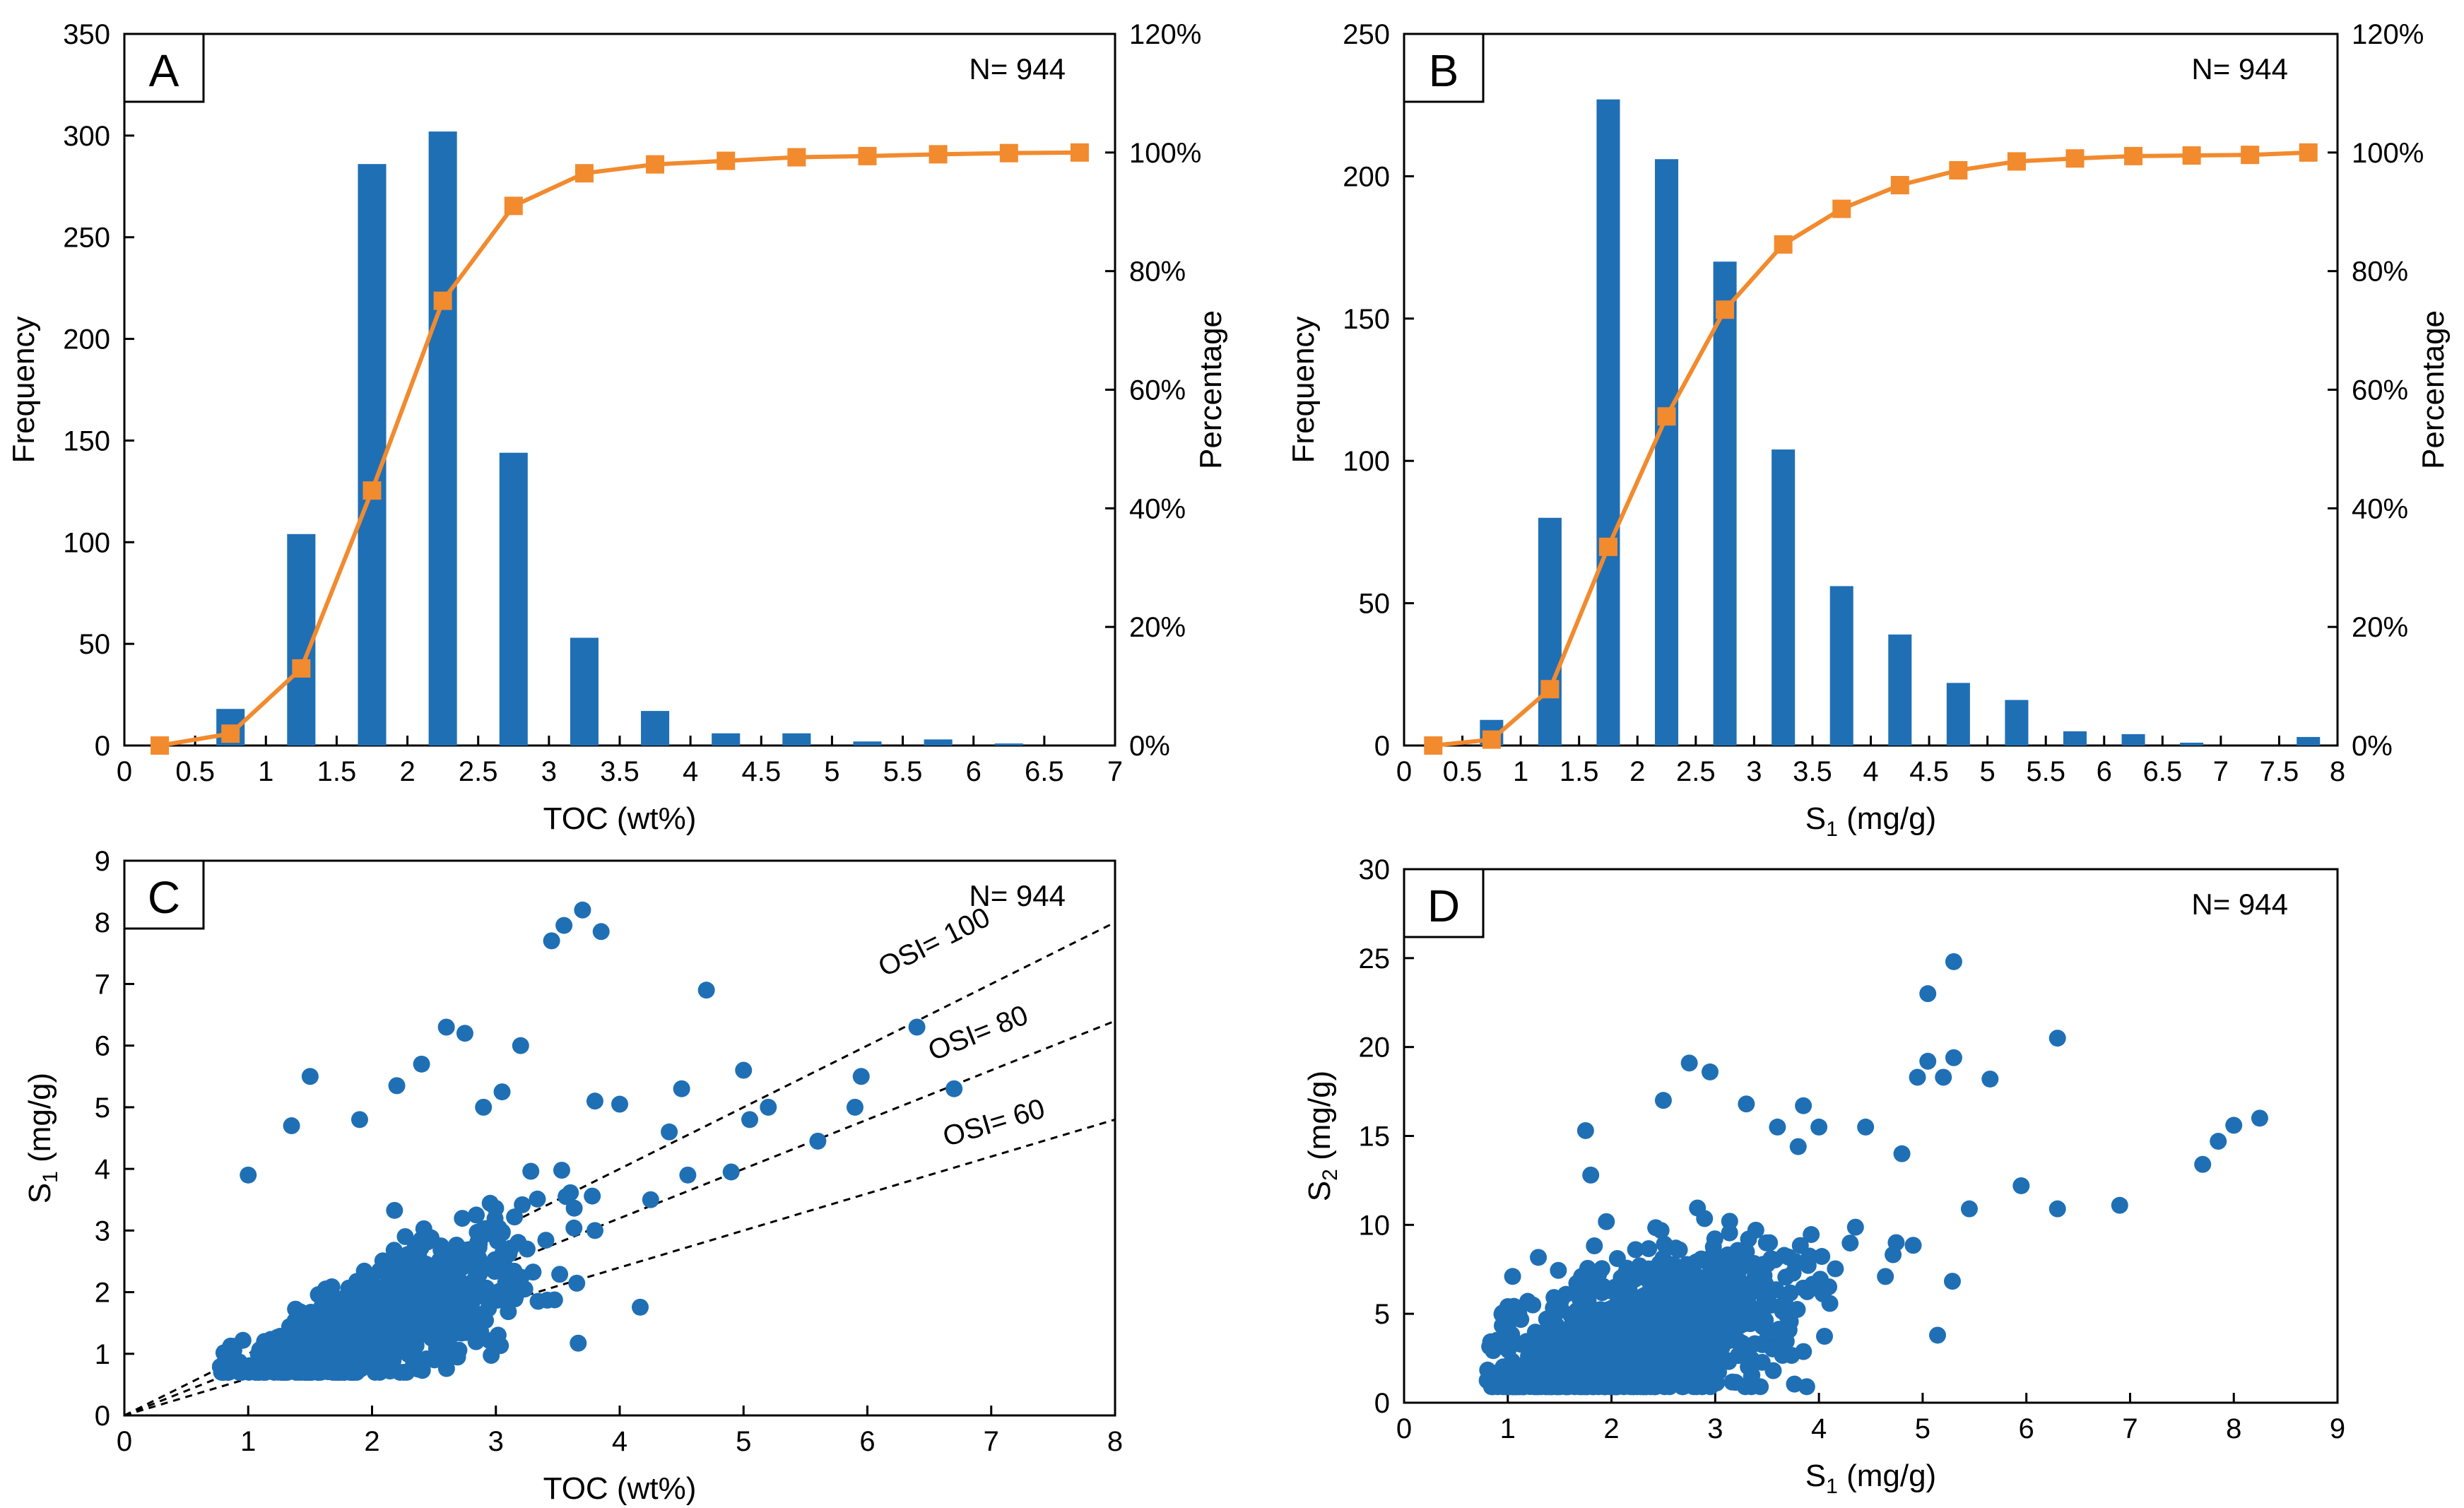  I want to click on y-tick-label: 350, so click(87, 34).